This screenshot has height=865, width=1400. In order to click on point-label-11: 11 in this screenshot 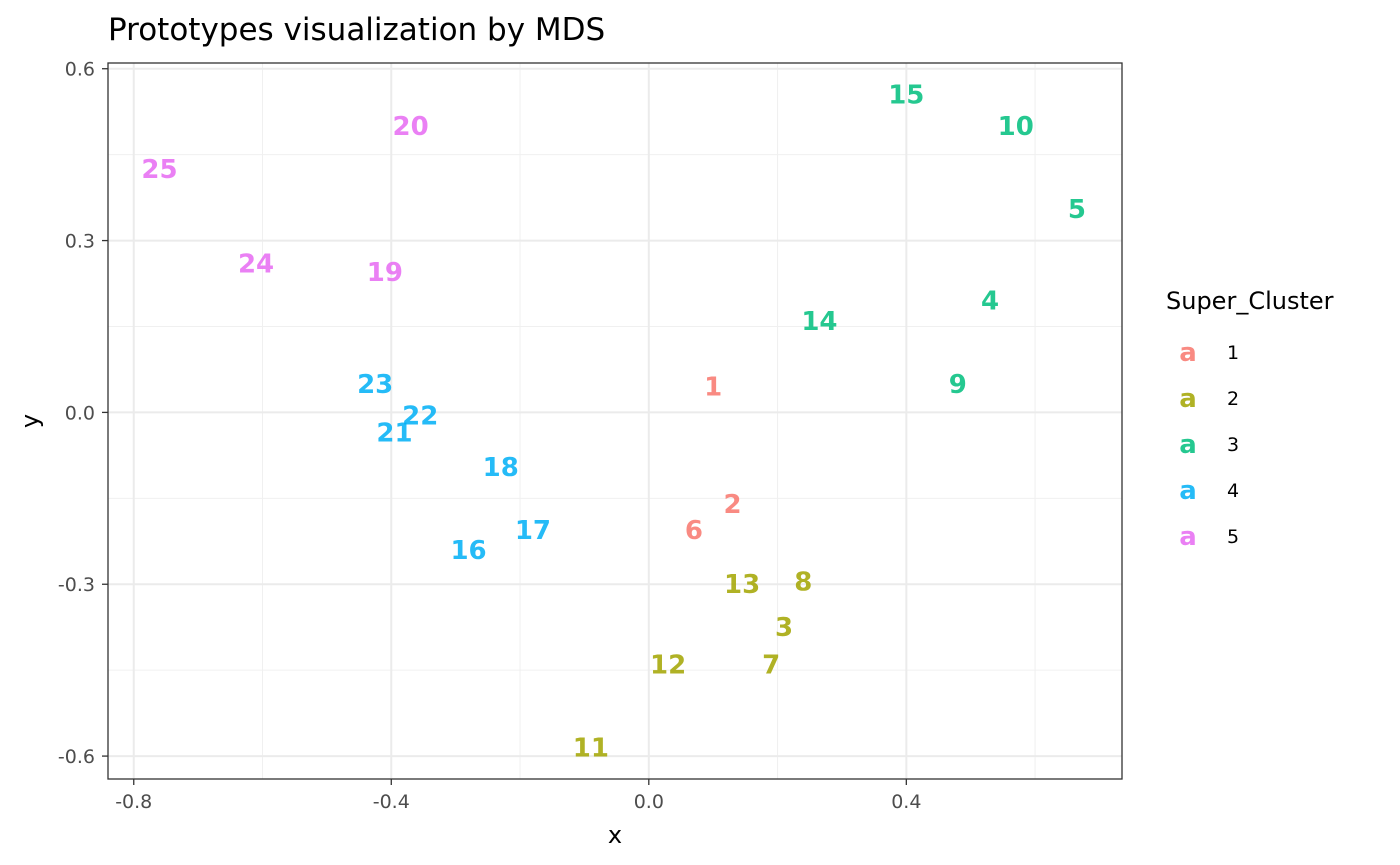, I will do `click(591, 748)`.